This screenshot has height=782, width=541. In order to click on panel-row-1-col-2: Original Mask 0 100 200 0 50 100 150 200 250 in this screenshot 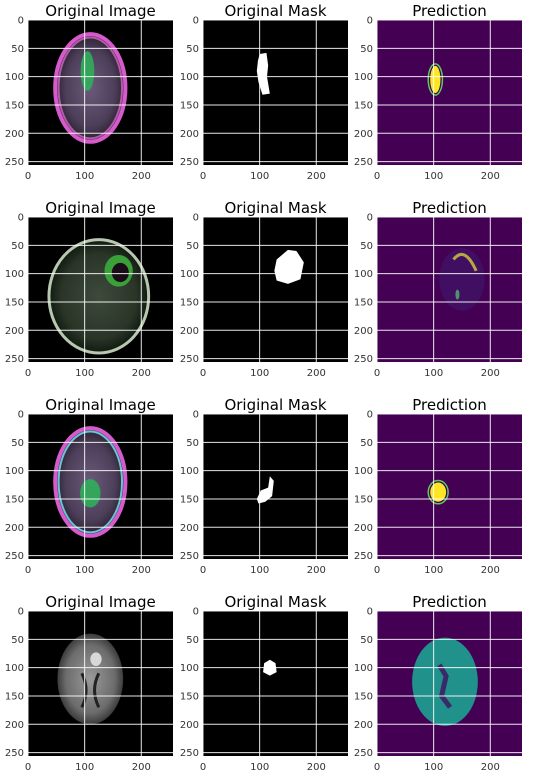, I will do `click(264, 92)`.